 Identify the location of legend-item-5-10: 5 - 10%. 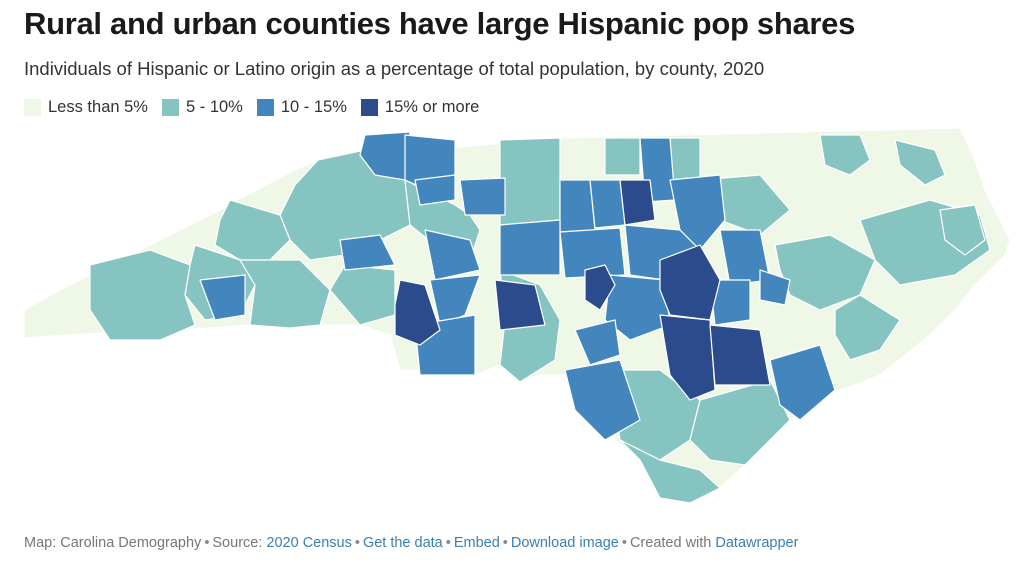
(202, 107).